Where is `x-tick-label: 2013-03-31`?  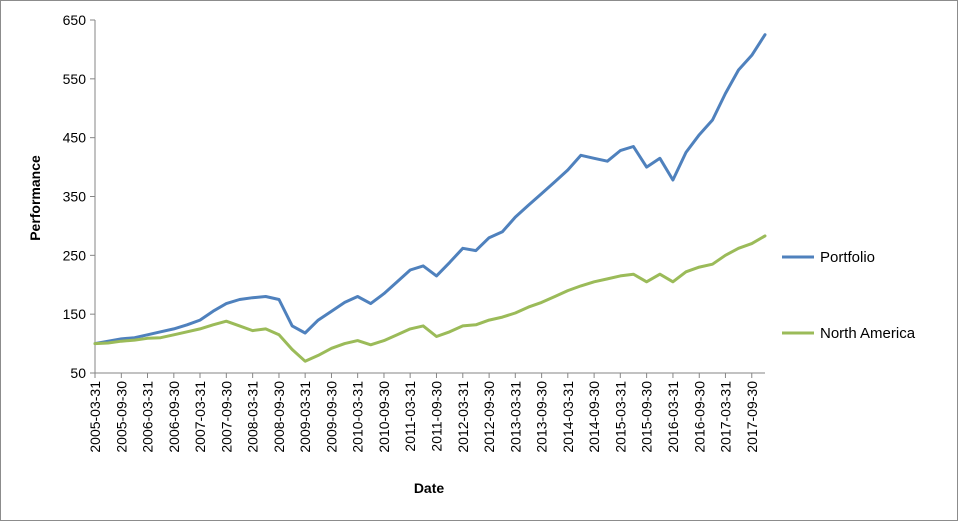 x-tick-label: 2013-03-31 is located at coordinates (515, 417).